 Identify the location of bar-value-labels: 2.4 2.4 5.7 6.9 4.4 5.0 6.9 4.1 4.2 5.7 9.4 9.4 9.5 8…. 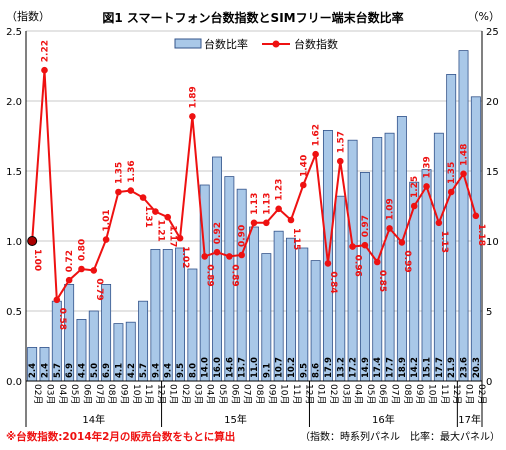
(255, 367).